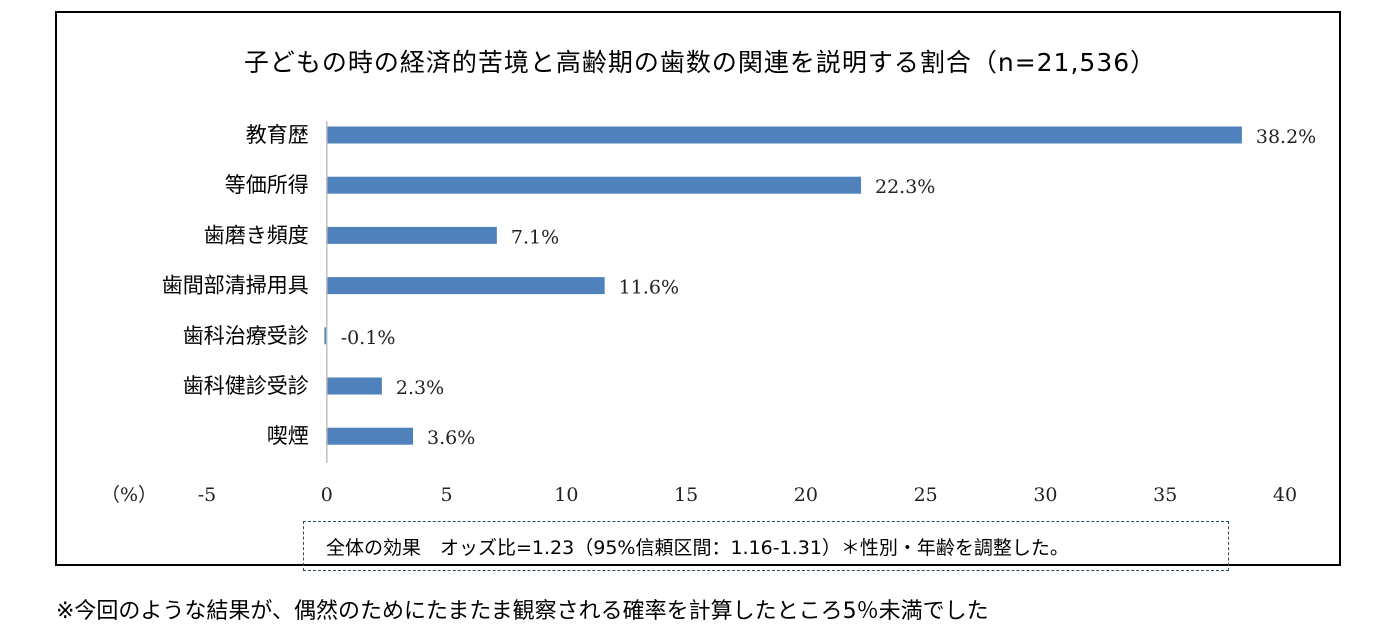  What do you see at coordinates (447, 495) in the screenshot?
I see `x-tick-label: 5` at bounding box center [447, 495].